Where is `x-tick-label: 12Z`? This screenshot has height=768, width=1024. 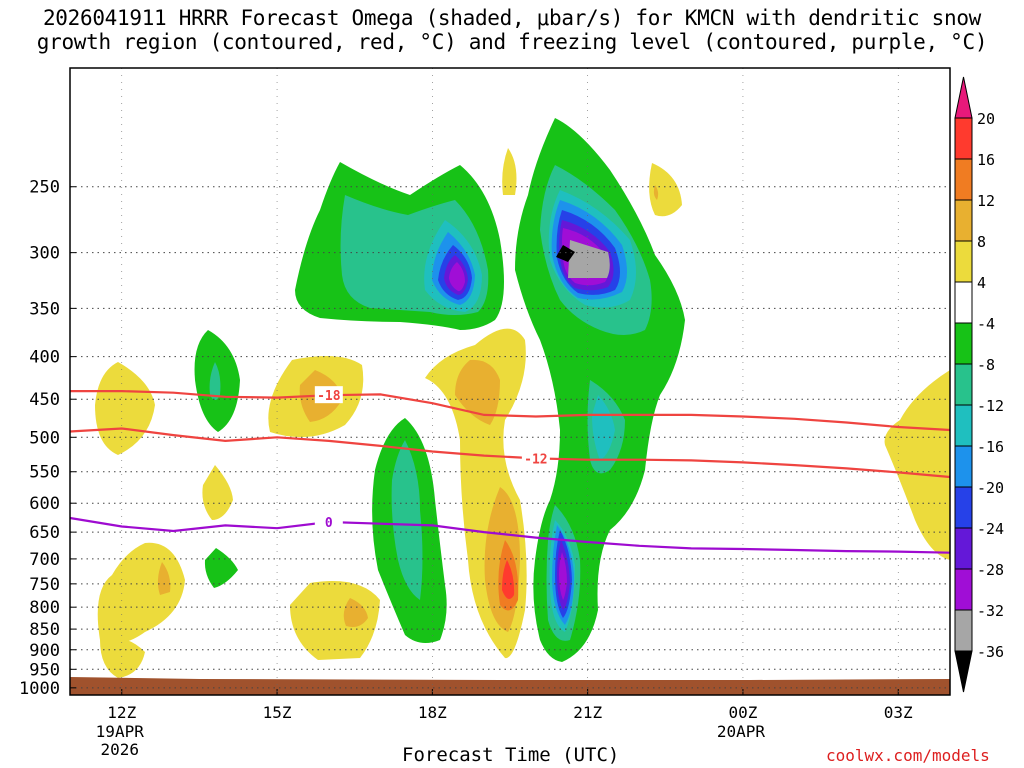
x-tick-label: 12Z is located at coordinates (121, 712).